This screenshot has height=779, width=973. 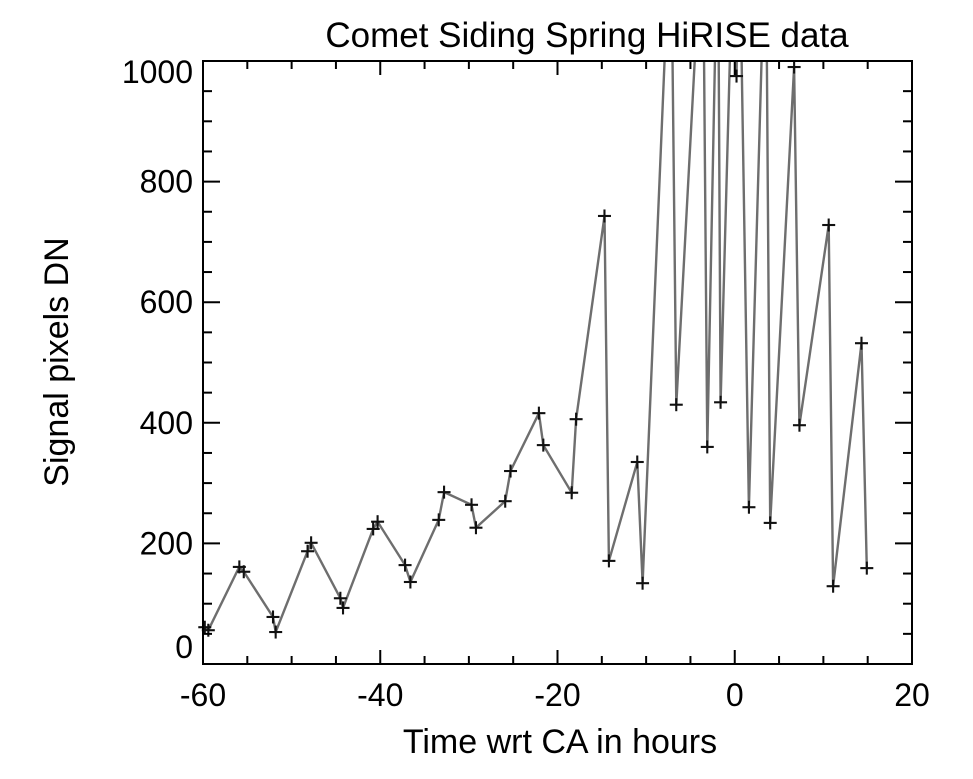 What do you see at coordinates (157, 72) in the screenshot?
I see `y-tick-label: 1000` at bounding box center [157, 72].